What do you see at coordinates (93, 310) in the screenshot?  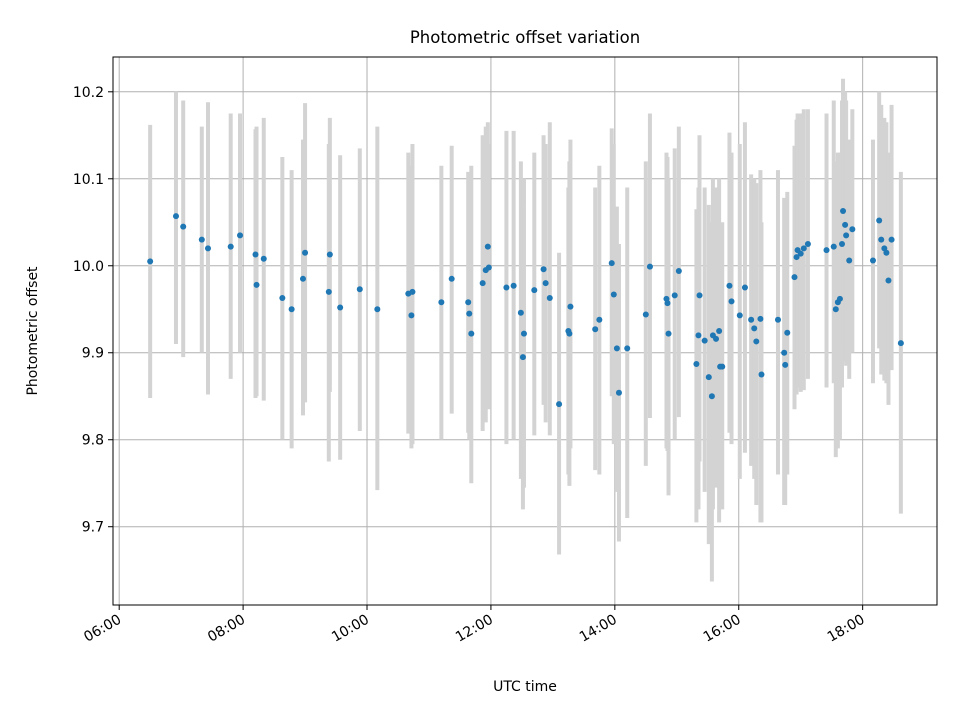 I see `y-axis-ticks: 9.7 9.8 9.9 10.0 10.1 10.2` at bounding box center [93, 310].